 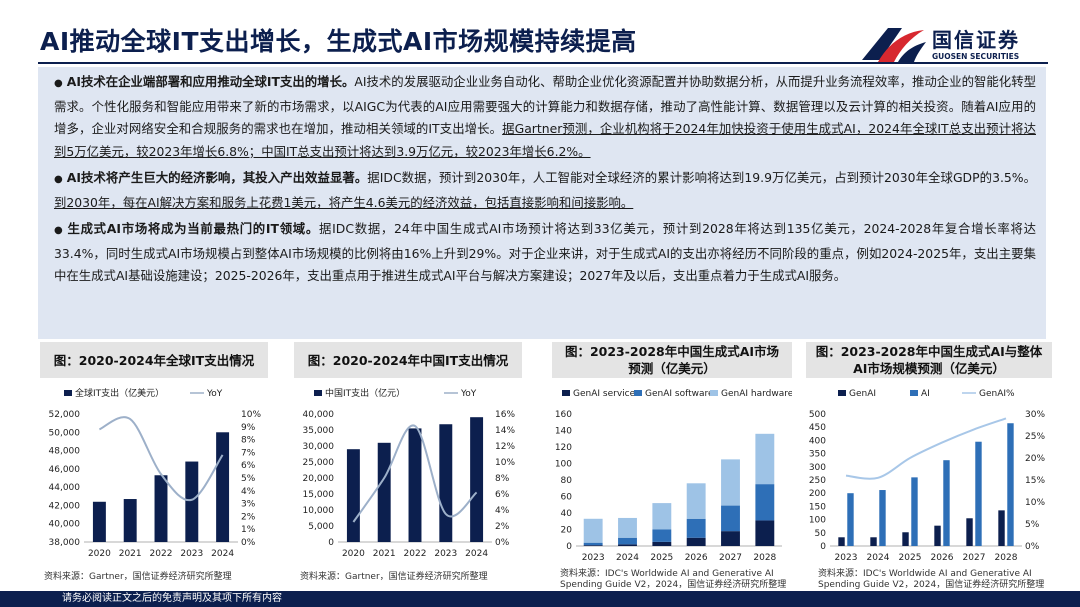 What do you see at coordinates (817, 415) in the screenshot?
I see `y-tick-label: 500` at bounding box center [817, 415].